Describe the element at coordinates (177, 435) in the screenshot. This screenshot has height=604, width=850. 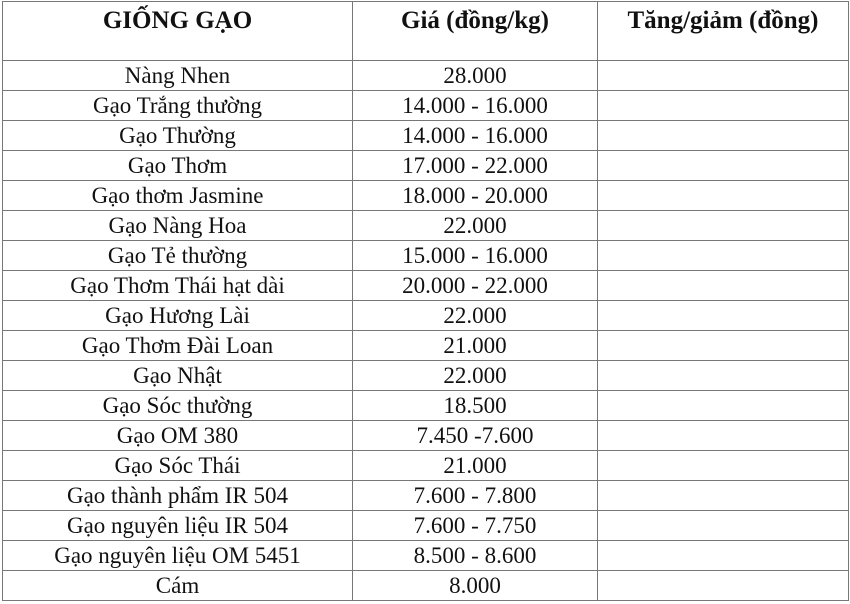
I see `variety-cell: Gạo OM 380` at that location.